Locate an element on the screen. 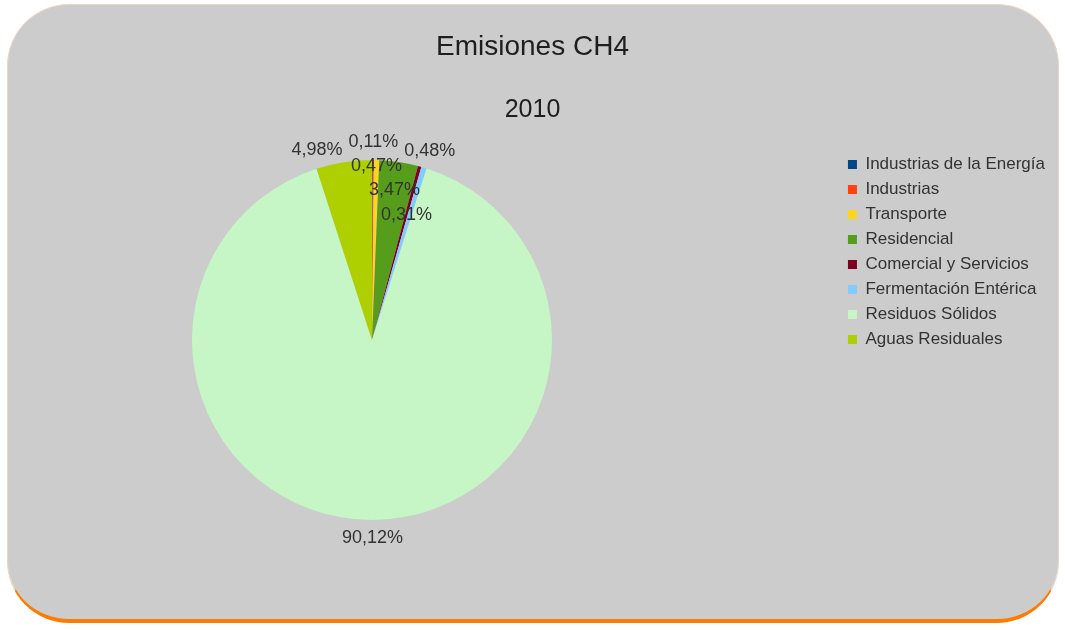  data-label: 0,48% is located at coordinates (430, 149).